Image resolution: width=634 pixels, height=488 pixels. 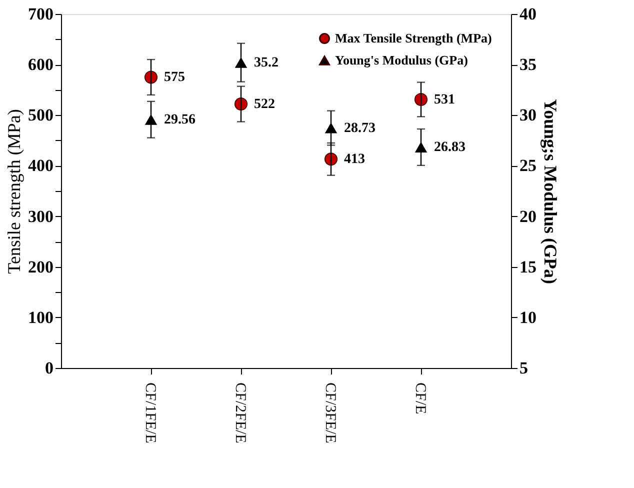 I want to click on y2-tick-label: 25, so click(x=528, y=166).